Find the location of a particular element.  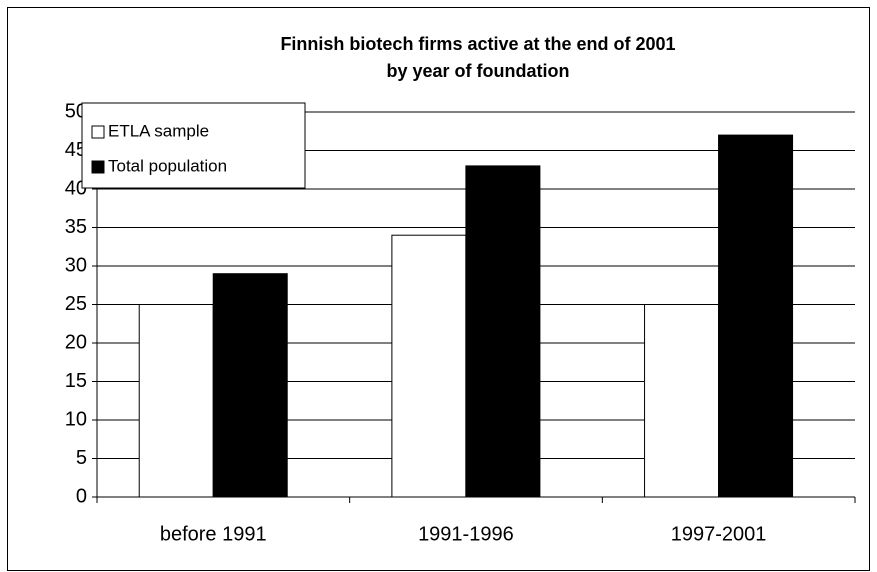

y-tick-label: 10 is located at coordinates (76, 419).